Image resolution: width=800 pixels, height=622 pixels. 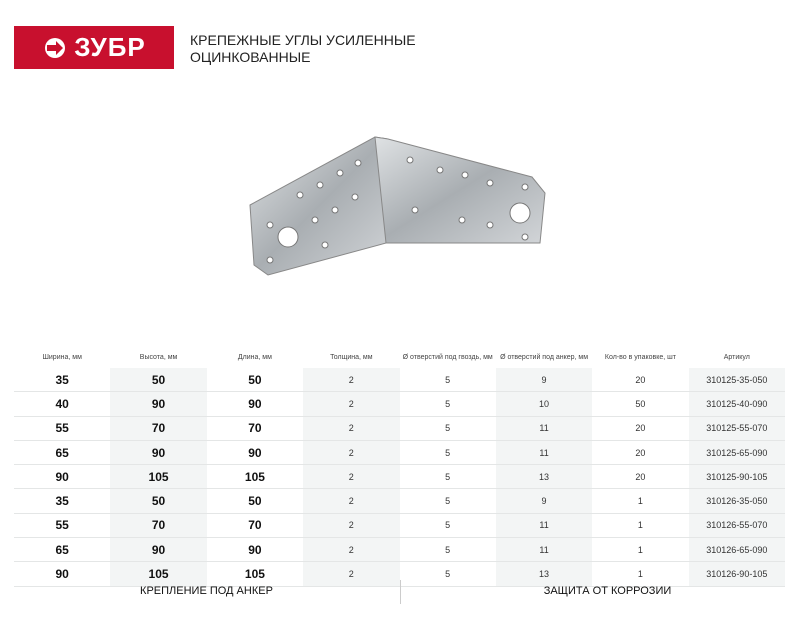 What do you see at coordinates (254, 357) in the screenshot?
I see `column-header: Длина, мм` at bounding box center [254, 357].